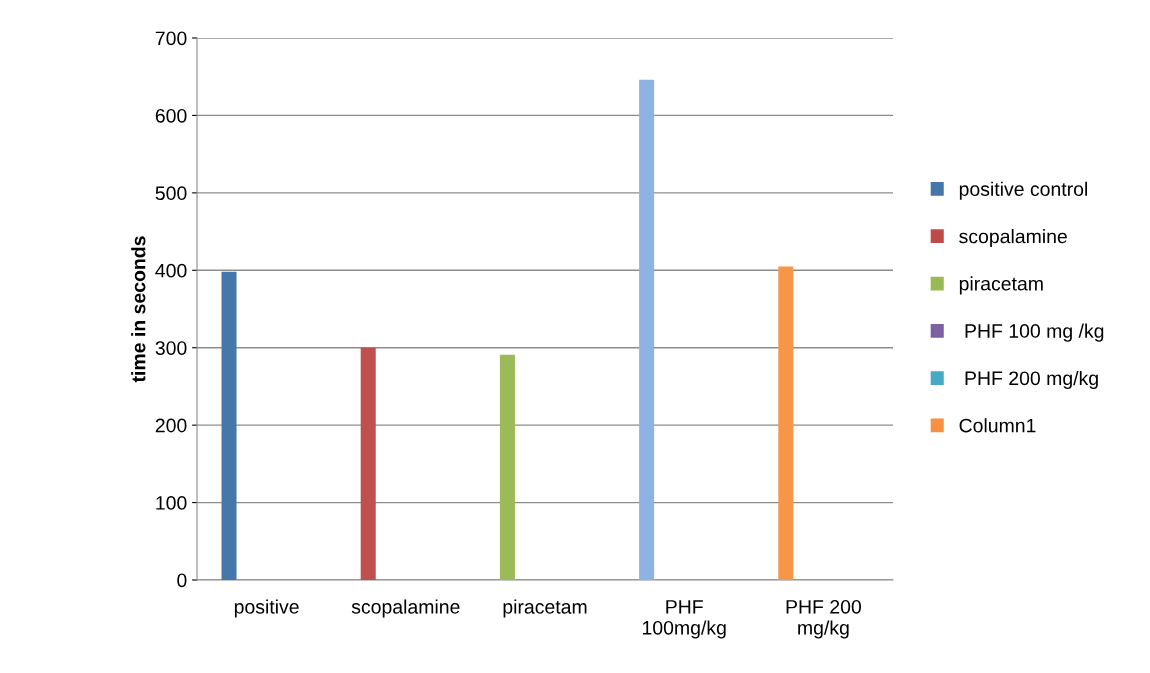 The image size is (1150, 673). I want to click on legend-label: PHF 200 mg/kg, so click(1031, 379).